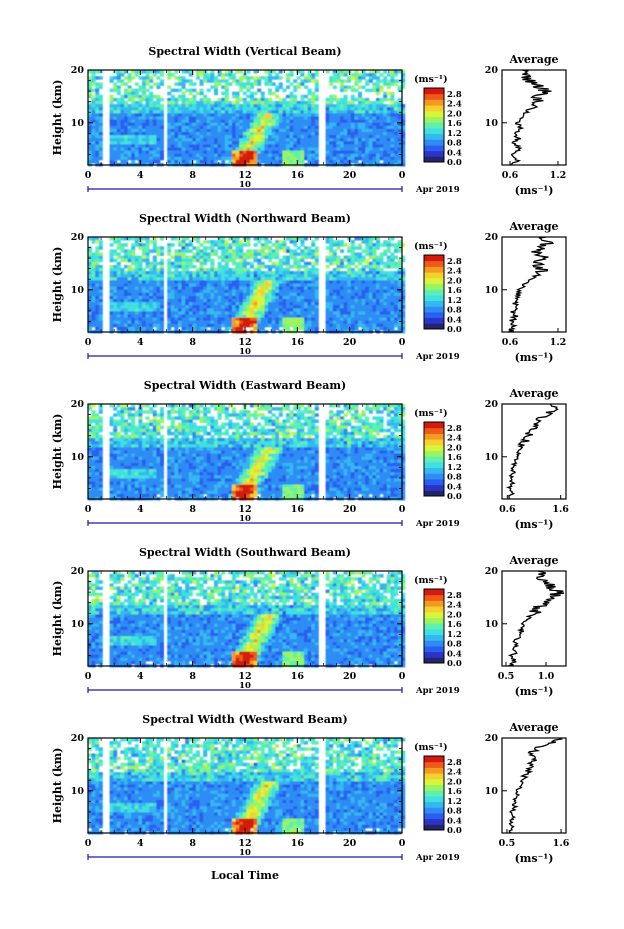 The image size is (624, 929). Describe the element at coordinates (454, 429) in the screenshot. I see `colorbar-tick-label: 2.8` at that location.